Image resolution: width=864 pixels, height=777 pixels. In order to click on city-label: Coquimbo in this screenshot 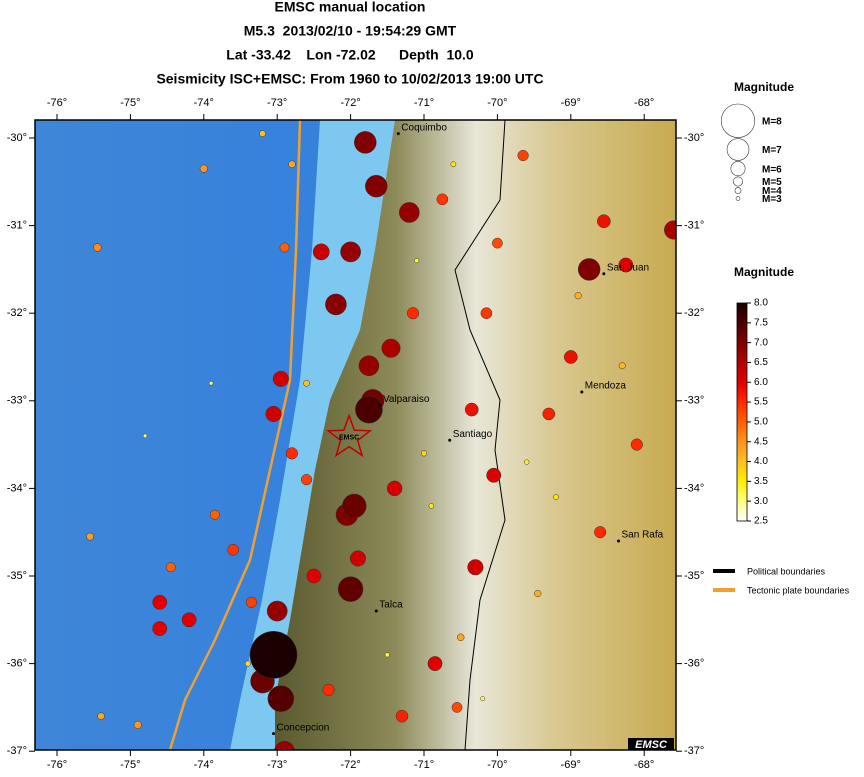, I will do `click(424, 127)`.